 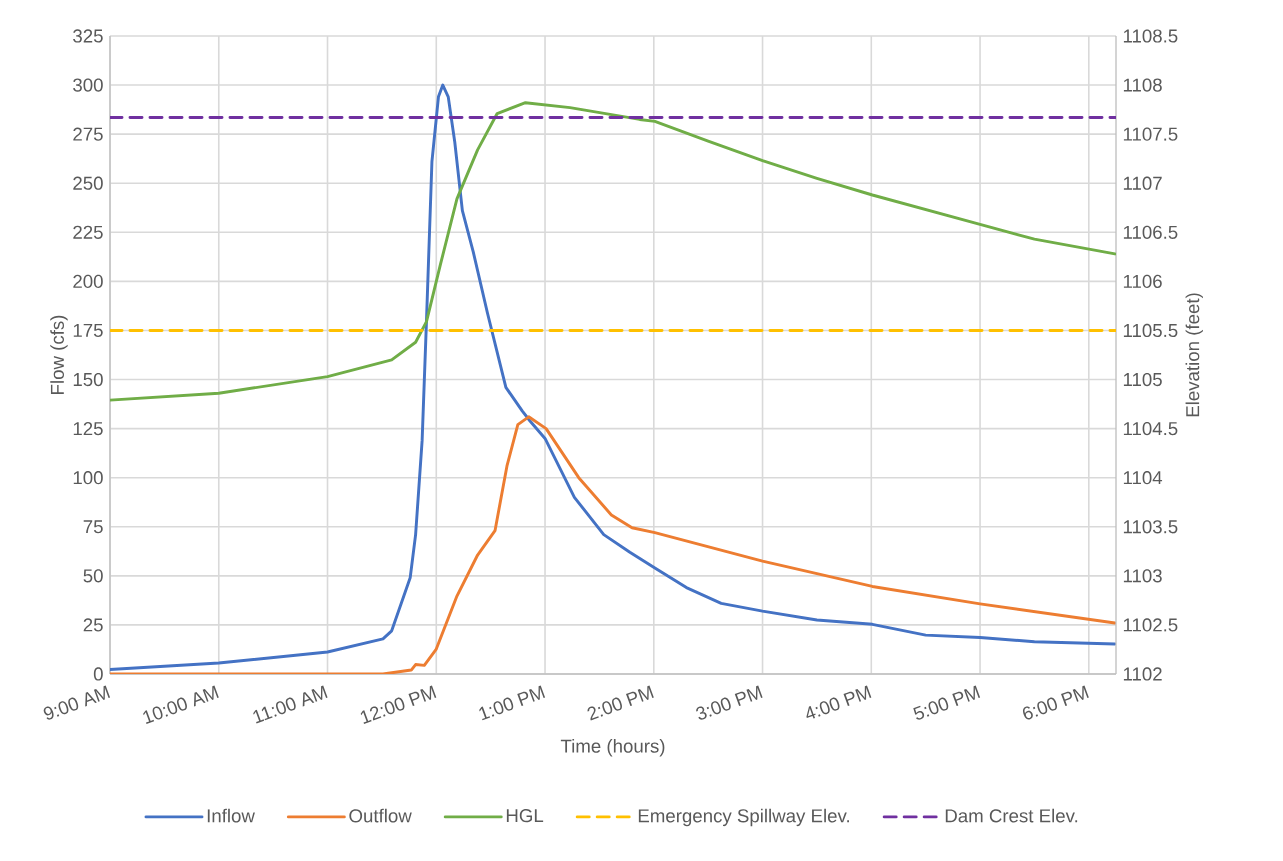 What do you see at coordinates (88, 379) in the screenshot?
I see `y-tick-label: 150` at bounding box center [88, 379].